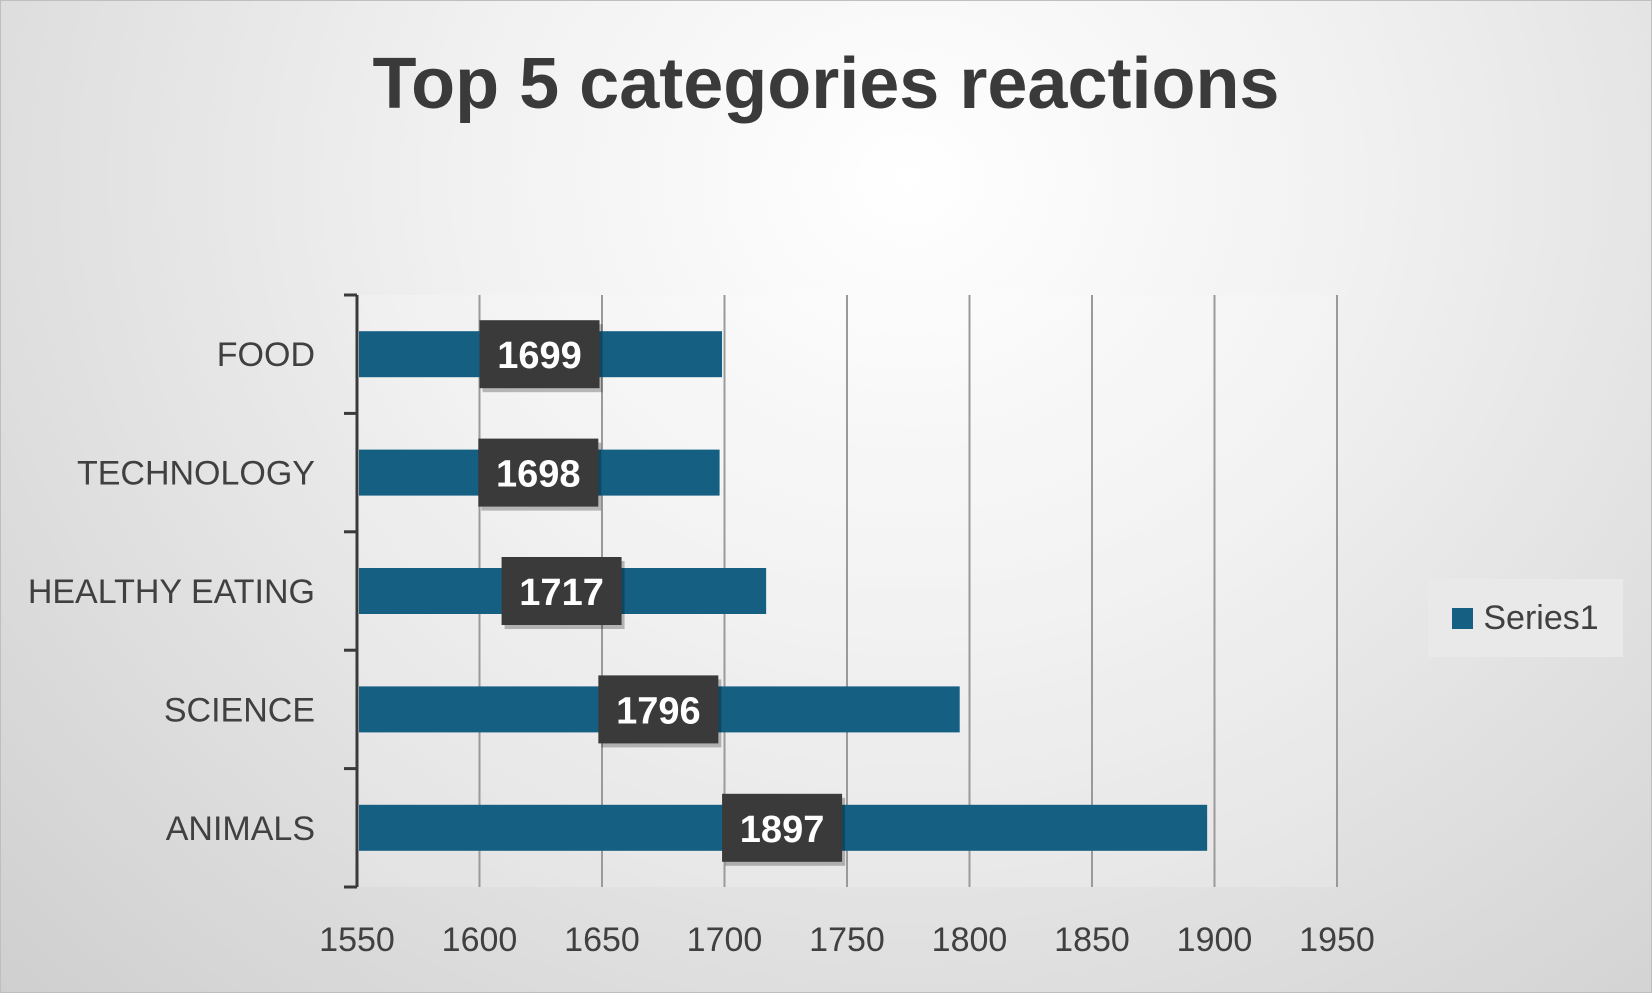 This screenshot has height=993, width=1652. Describe the element at coordinates (239, 710) in the screenshot. I see `category-label-science: SCIENCE` at that location.